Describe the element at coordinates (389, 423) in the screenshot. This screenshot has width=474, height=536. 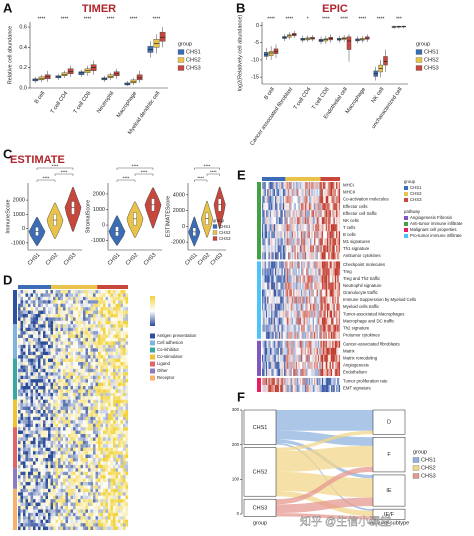
I see `node-label: D` at that location.